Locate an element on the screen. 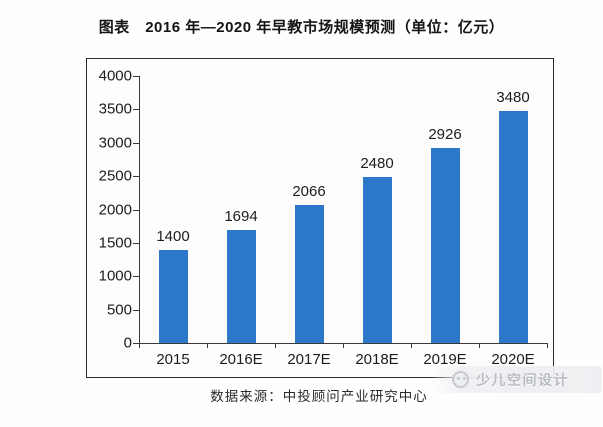 This screenshot has height=427, width=603. y-axis is located at coordinates (139, 209).